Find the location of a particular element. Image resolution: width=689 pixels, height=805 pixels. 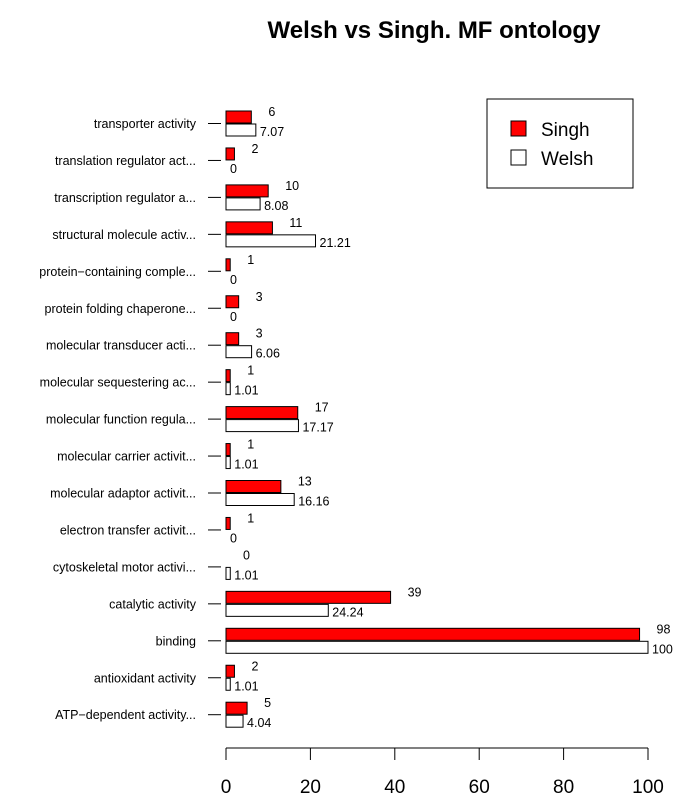

value-label-welsh: 21.21 is located at coordinates (335, 243).